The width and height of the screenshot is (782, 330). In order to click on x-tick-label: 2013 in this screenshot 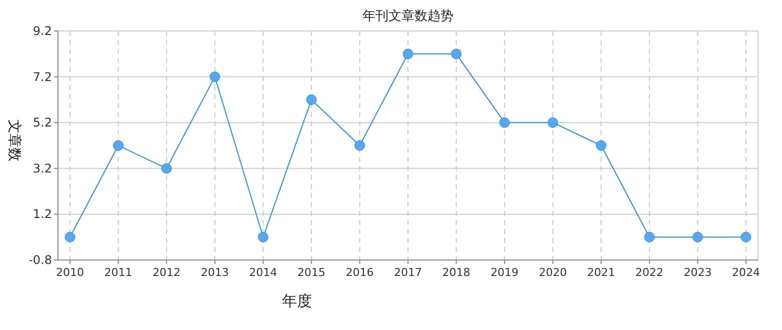, I will do `click(214, 272)`.